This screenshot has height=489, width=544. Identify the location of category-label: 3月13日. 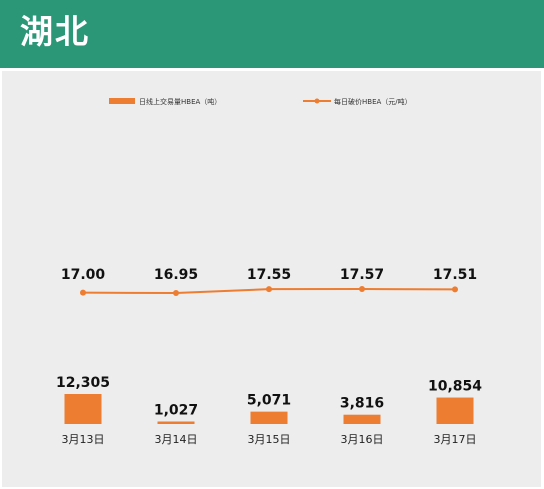
(83, 439).